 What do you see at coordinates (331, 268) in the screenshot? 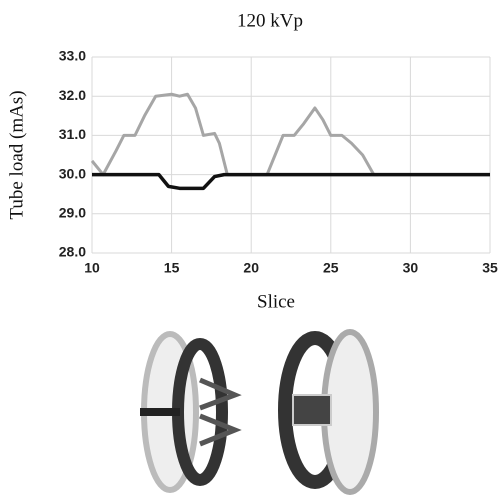
I see `x-tick-label: 25` at bounding box center [331, 268].